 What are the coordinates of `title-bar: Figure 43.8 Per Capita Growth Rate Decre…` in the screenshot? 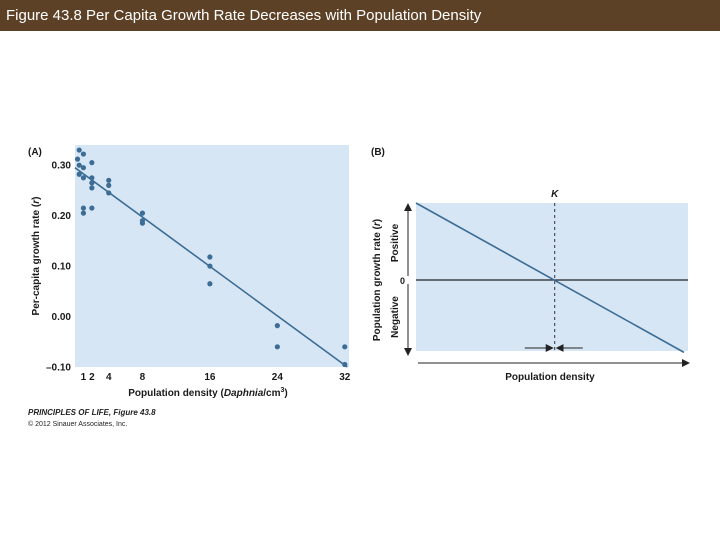 It's located at (360, 15).